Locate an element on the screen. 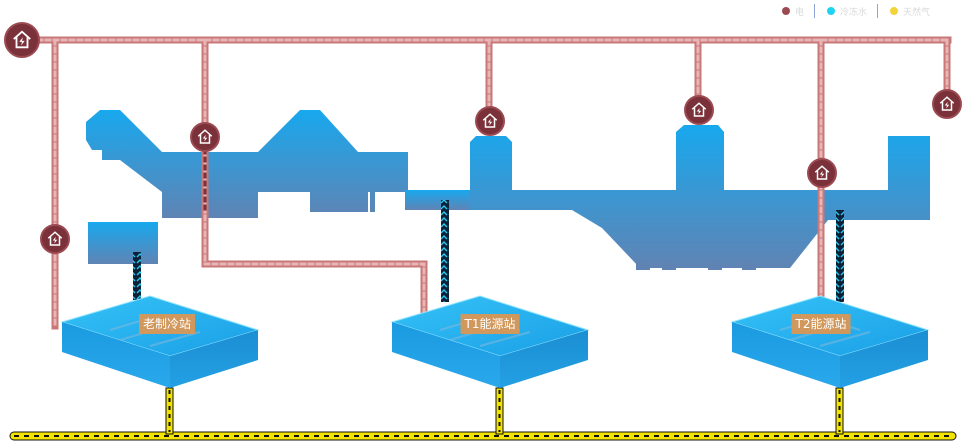 This screenshot has width=965, height=446. water-legend: 冷冻水 is located at coordinates (847, 11).